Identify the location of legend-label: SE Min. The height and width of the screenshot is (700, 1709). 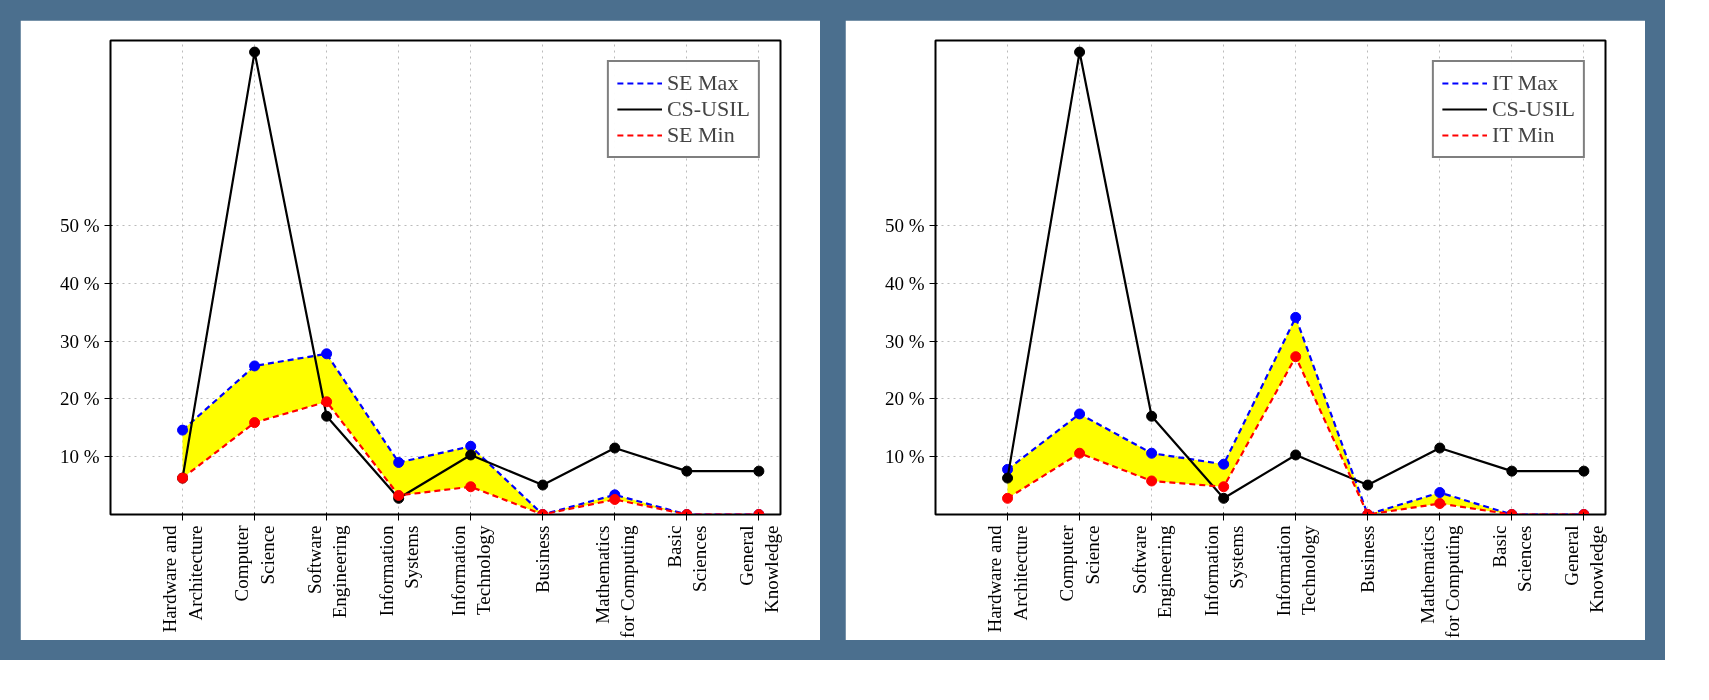
(700, 135).